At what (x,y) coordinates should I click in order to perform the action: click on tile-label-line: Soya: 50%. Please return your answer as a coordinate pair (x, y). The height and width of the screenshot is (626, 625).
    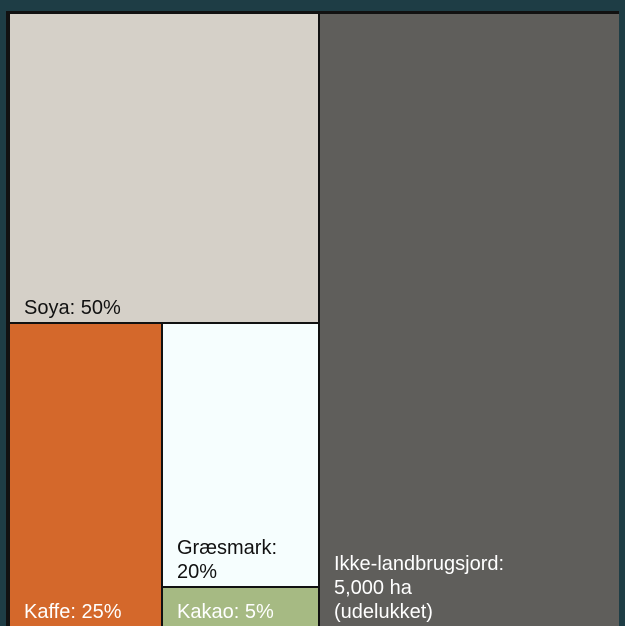
    Looking at the image, I should click on (72, 308).